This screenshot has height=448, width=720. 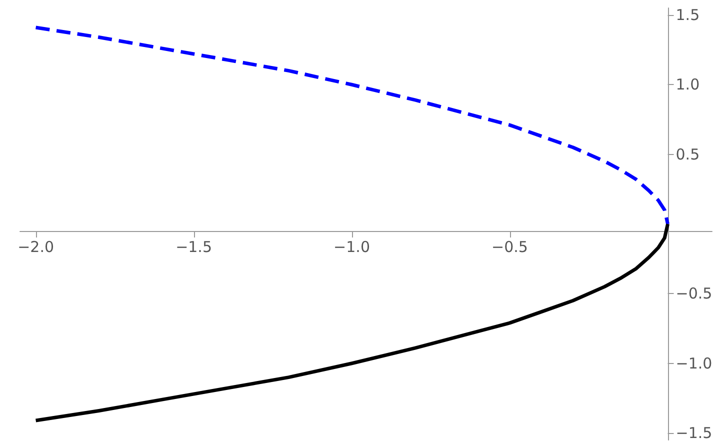 What do you see at coordinates (694, 363) in the screenshot?
I see `y-tick-label: −1.0` at bounding box center [694, 363].